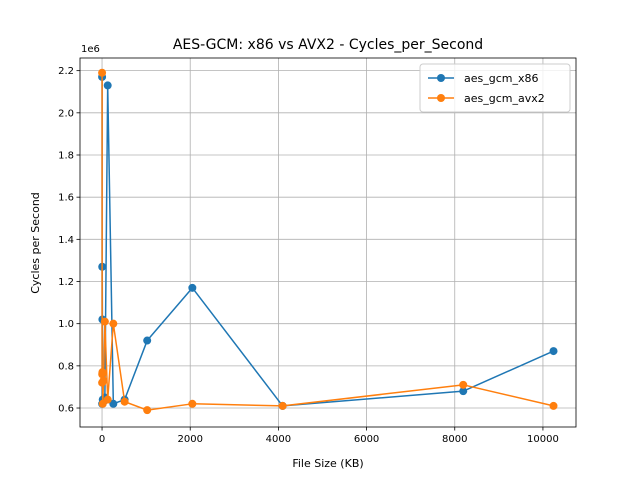  What do you see at coordinates (66, 240) in the screenshot?
I see `y-tick-label: 1.4` at bounding box center [66, 240].